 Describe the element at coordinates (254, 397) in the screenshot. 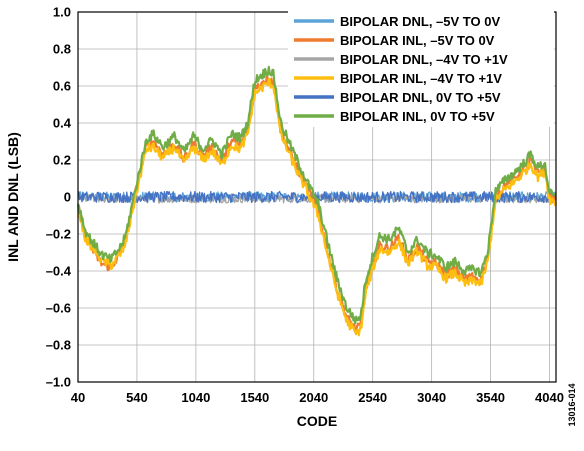

I see `x-tick-label: 1540` at that location.